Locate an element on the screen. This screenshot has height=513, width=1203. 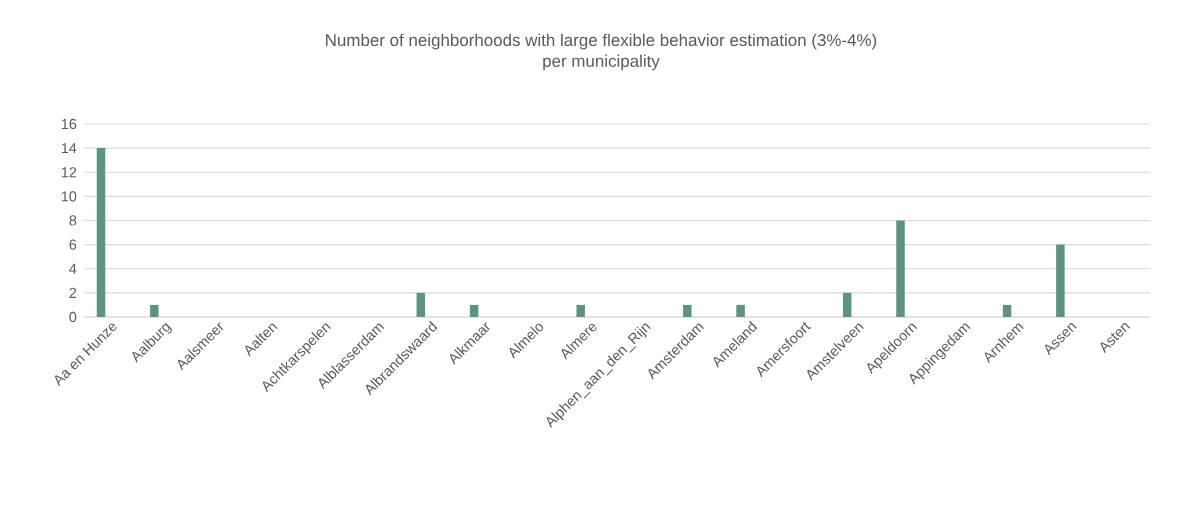
y-tick-label: 0 is located at coordinates (73, 317).